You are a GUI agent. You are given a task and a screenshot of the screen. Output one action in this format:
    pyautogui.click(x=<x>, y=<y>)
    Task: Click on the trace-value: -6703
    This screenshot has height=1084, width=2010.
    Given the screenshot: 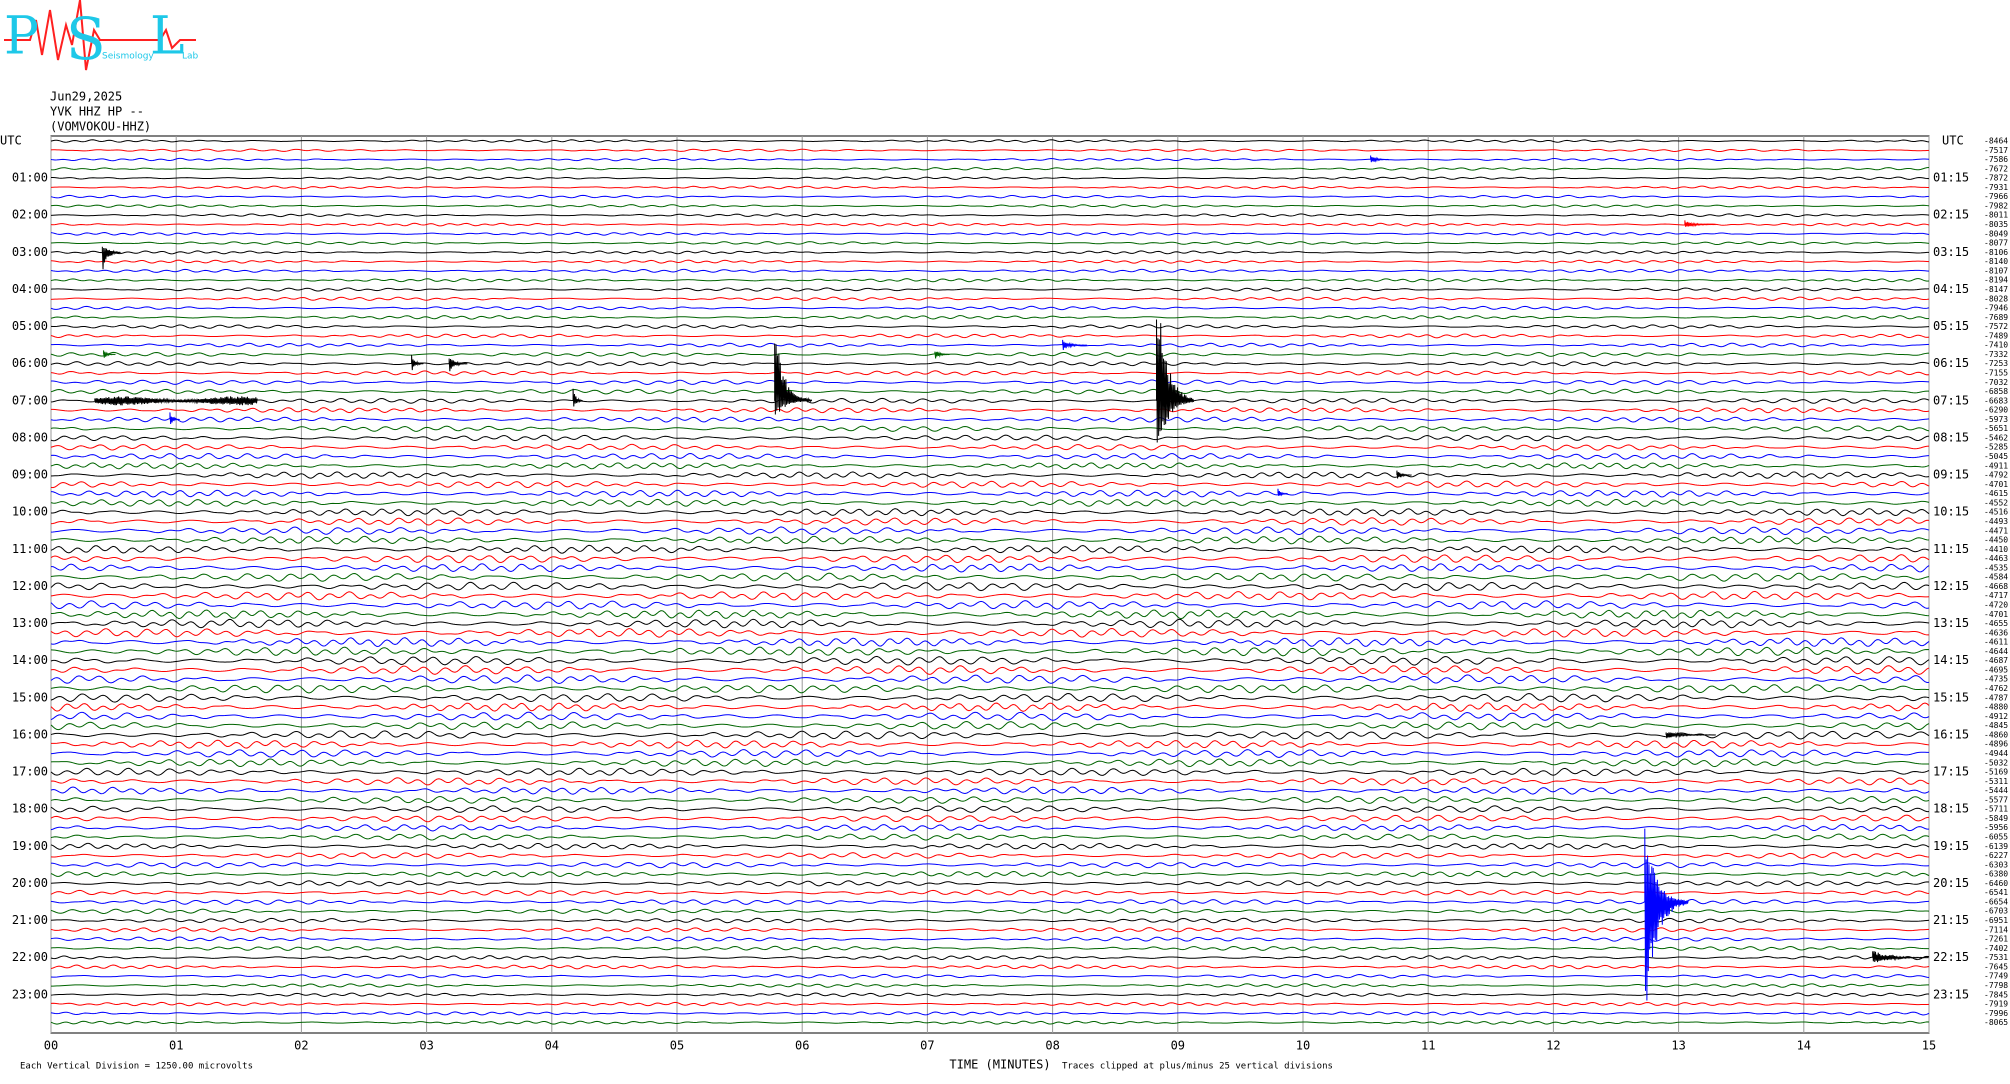 What is the action you would take?
    pyautogui.click(x=1996, y=911)
    